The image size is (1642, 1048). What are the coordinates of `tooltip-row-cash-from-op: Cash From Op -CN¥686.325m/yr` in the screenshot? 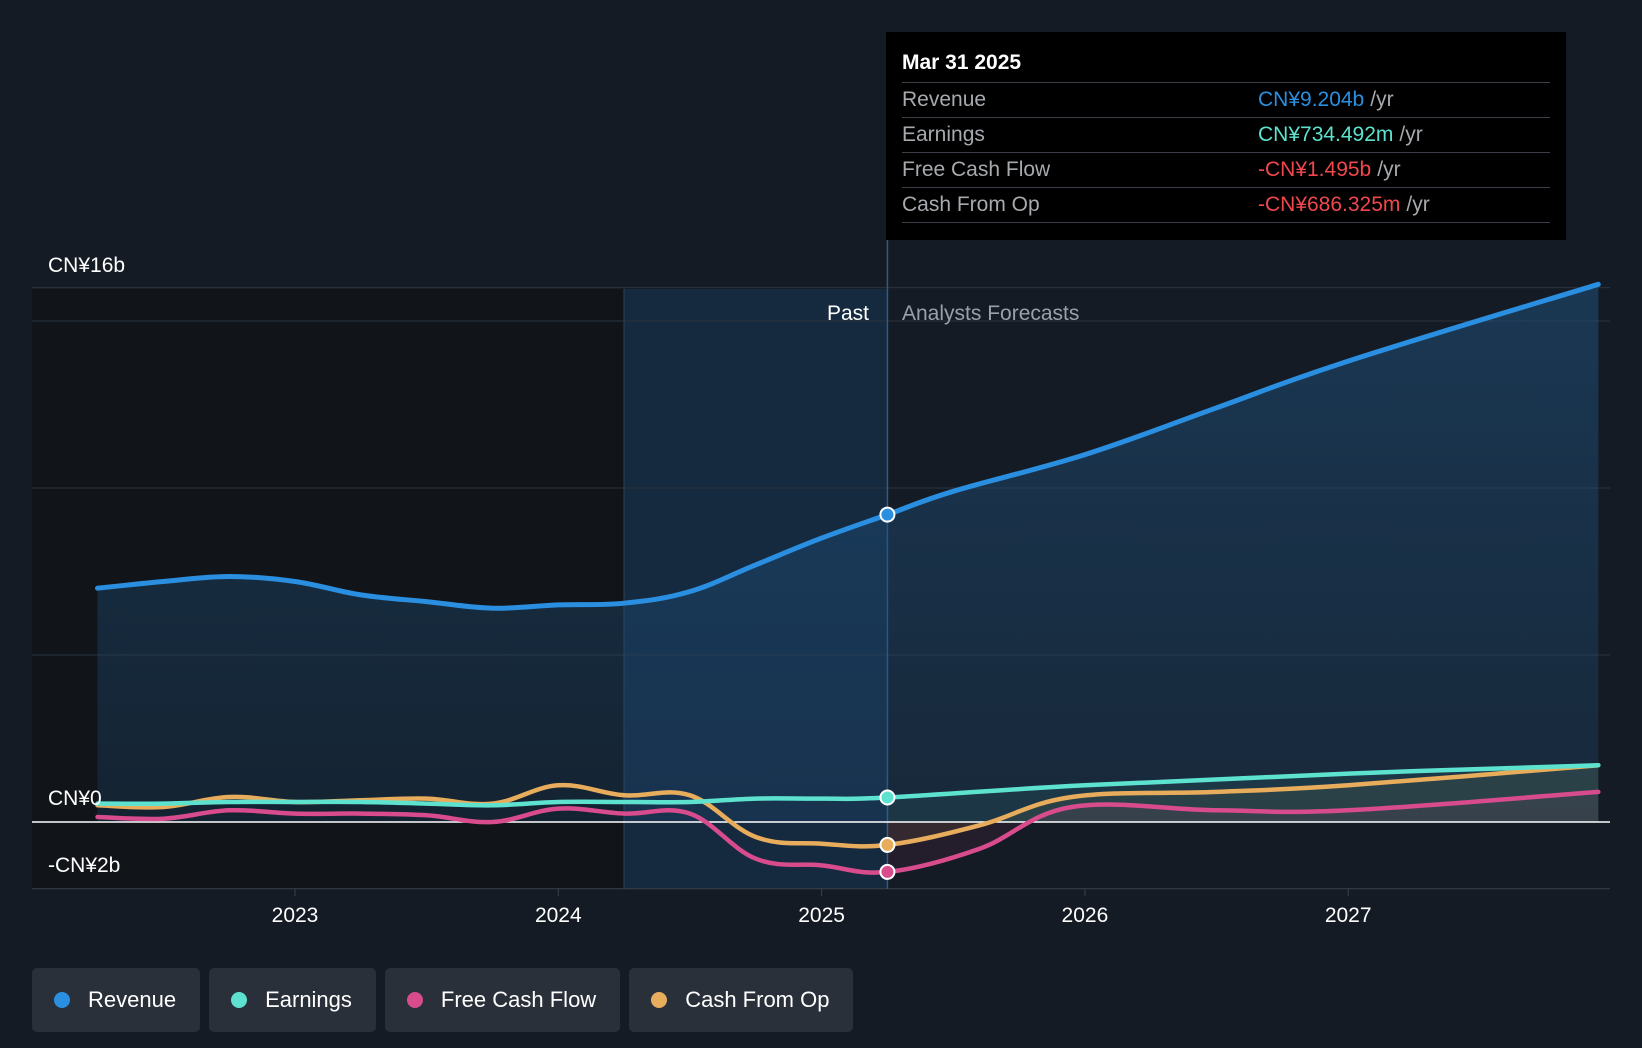 It's located at (1226, 205).